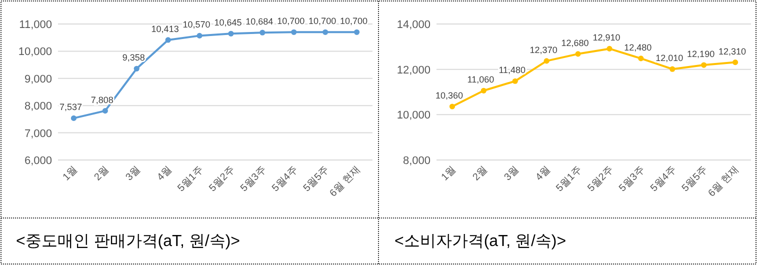 This screenshot has height=265, width=757. I want to click on y-tick-label: 6,000, so click(38, 161).